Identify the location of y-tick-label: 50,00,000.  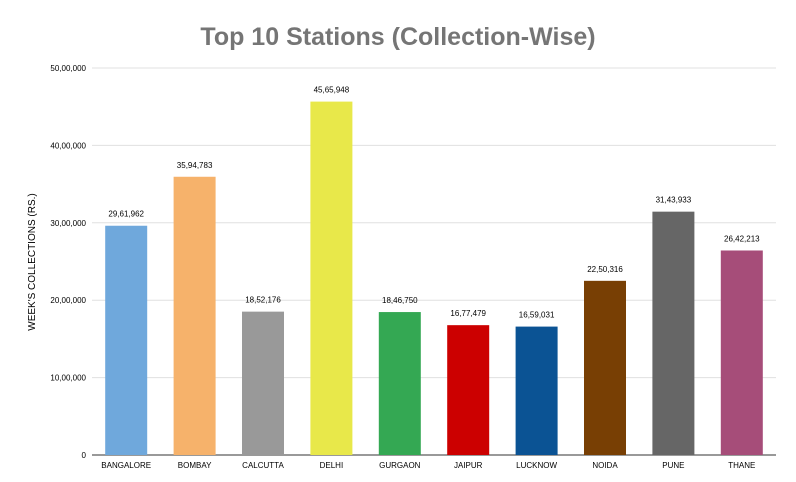
(68, 68).